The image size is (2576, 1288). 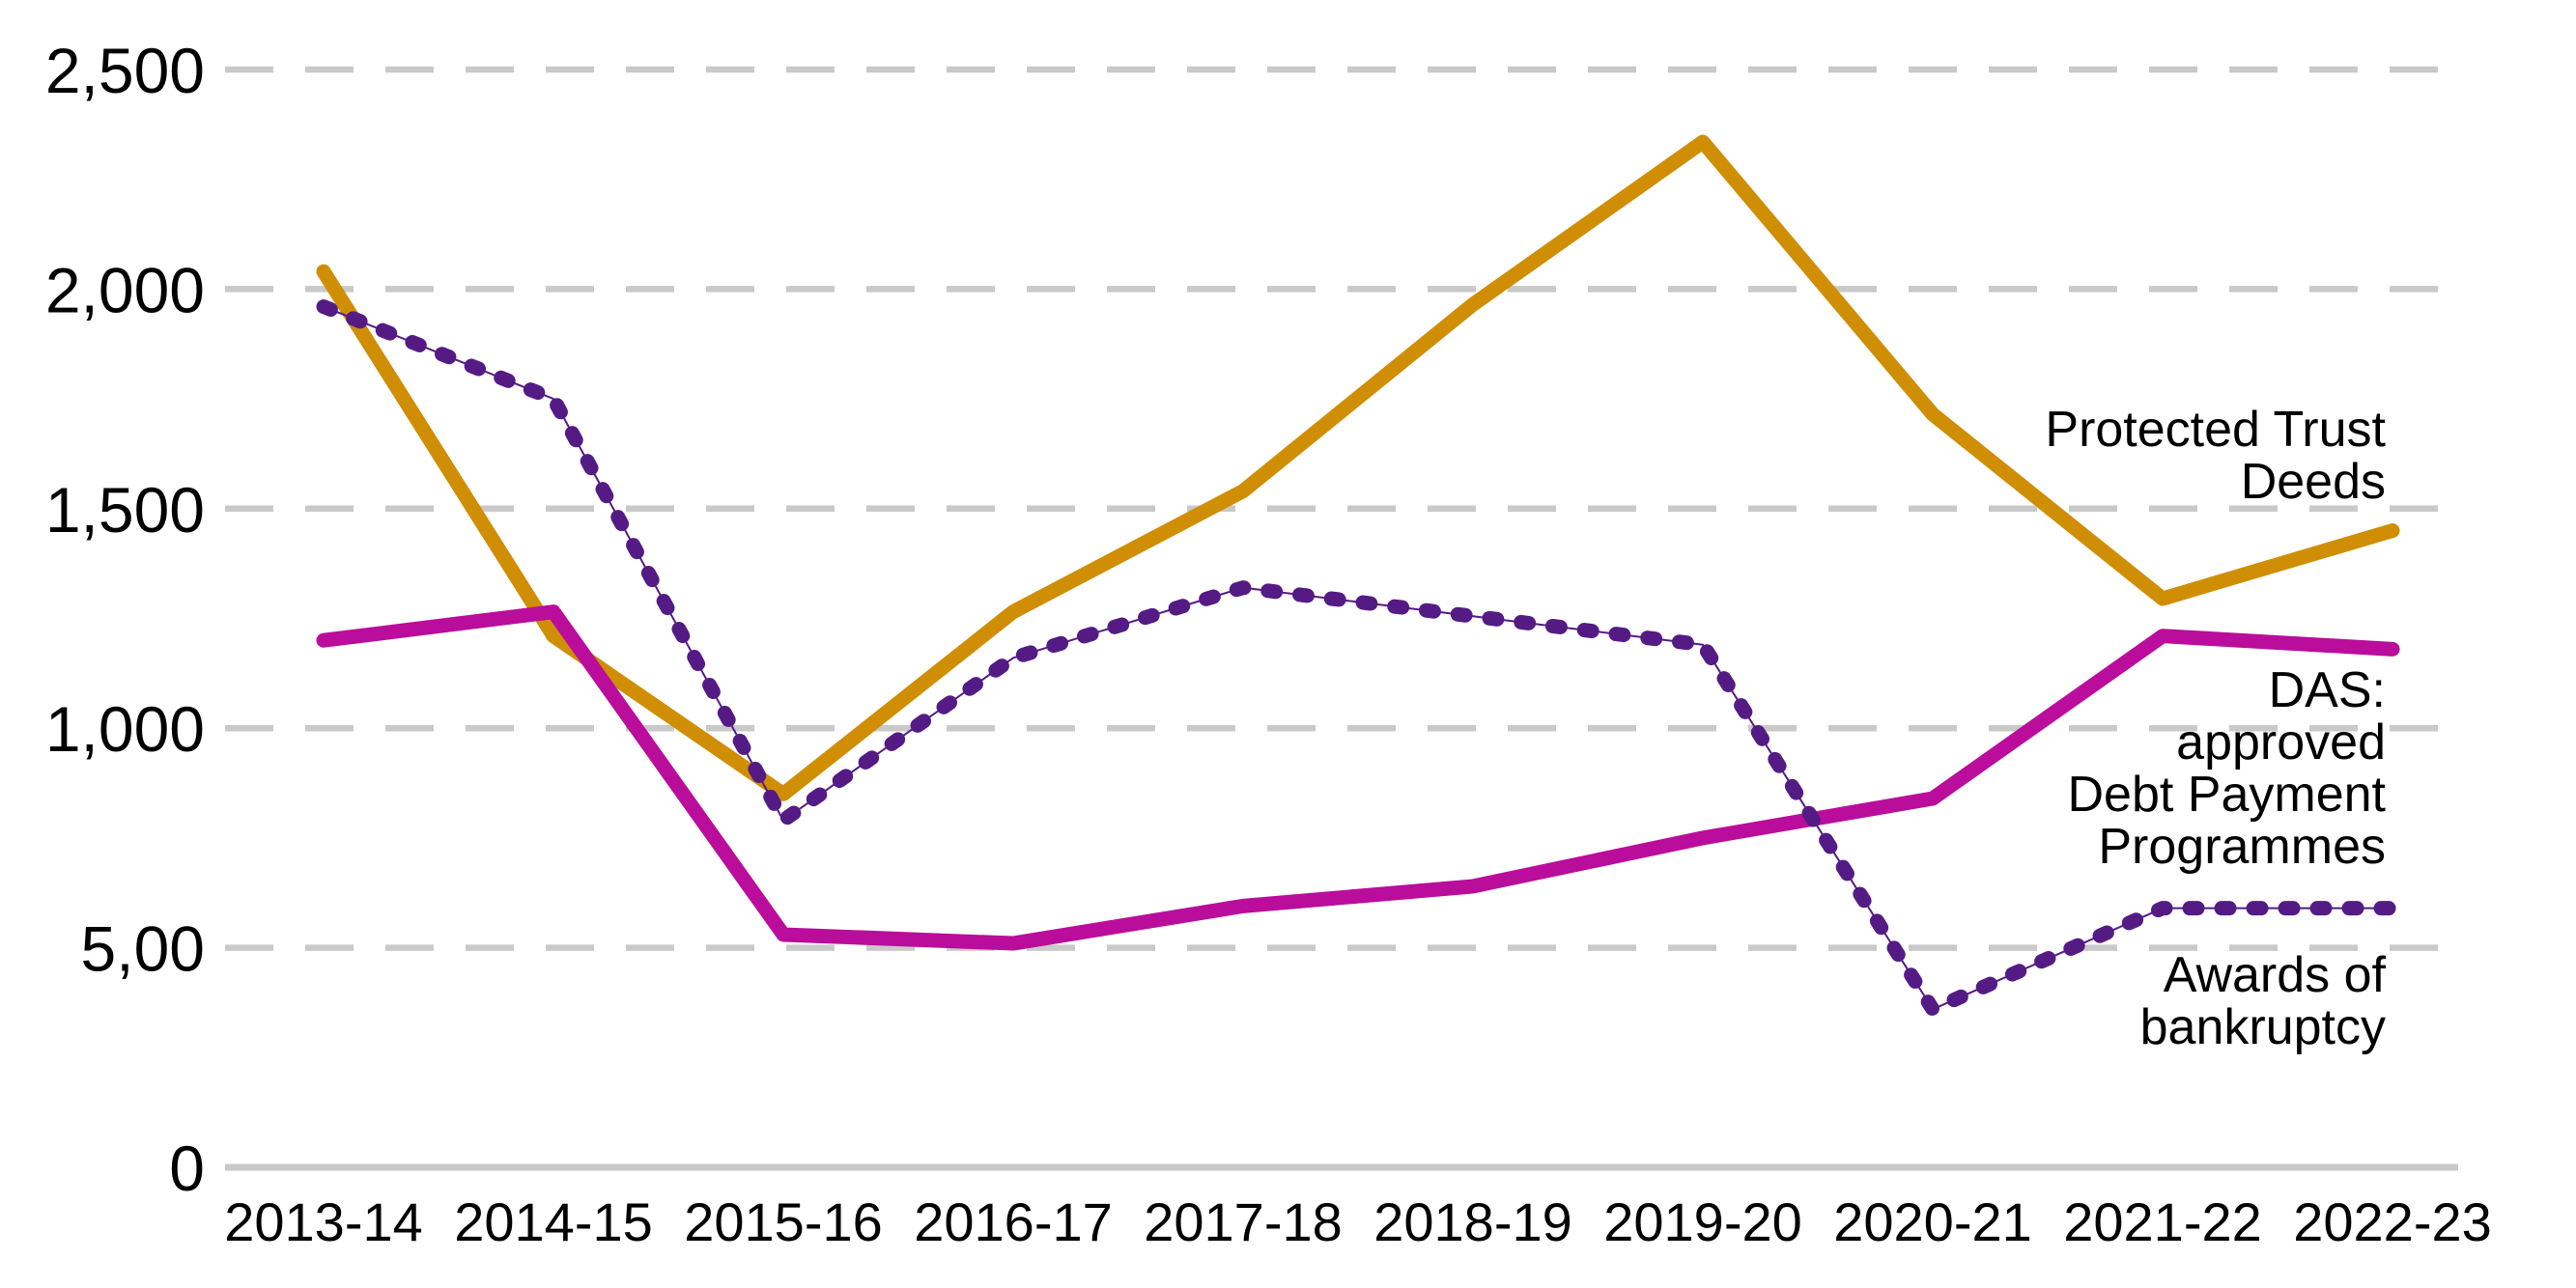 What do you see at coordinates (553, 1222) in the screenshot?
I see `x-tick-label: 2014-15` at bounding box center [553, 1222].